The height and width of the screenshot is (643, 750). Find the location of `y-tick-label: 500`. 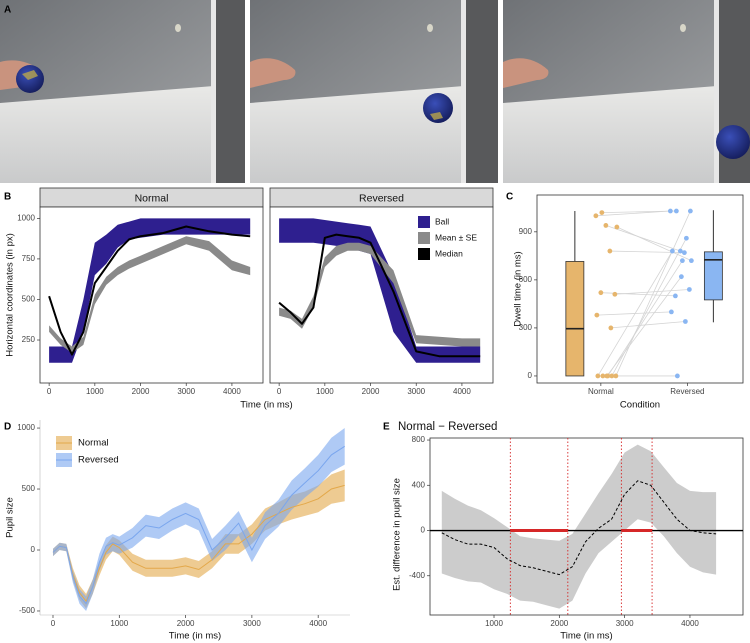

y-tick-label: 500 is located at coordinates (29, 488).